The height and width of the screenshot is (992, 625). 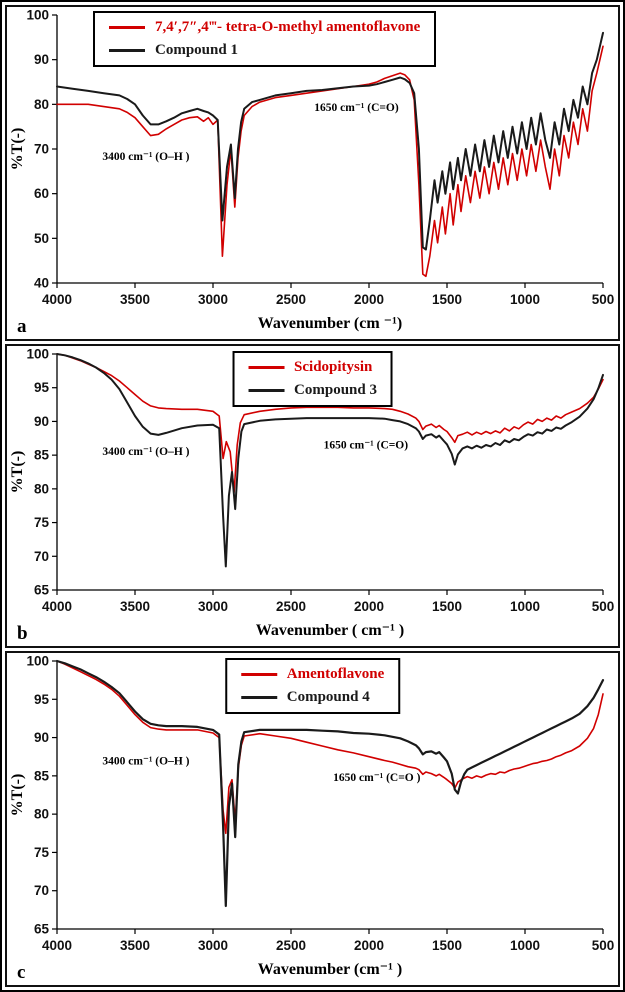 I want to click on annotation: 1650 cm⁻¹ (C=O ), so click(x=376, y=778).